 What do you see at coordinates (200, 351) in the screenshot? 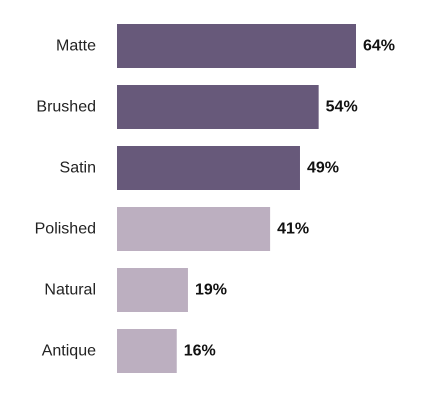
I see `value-label-antique: 16%` at bounding box center [200, 351].